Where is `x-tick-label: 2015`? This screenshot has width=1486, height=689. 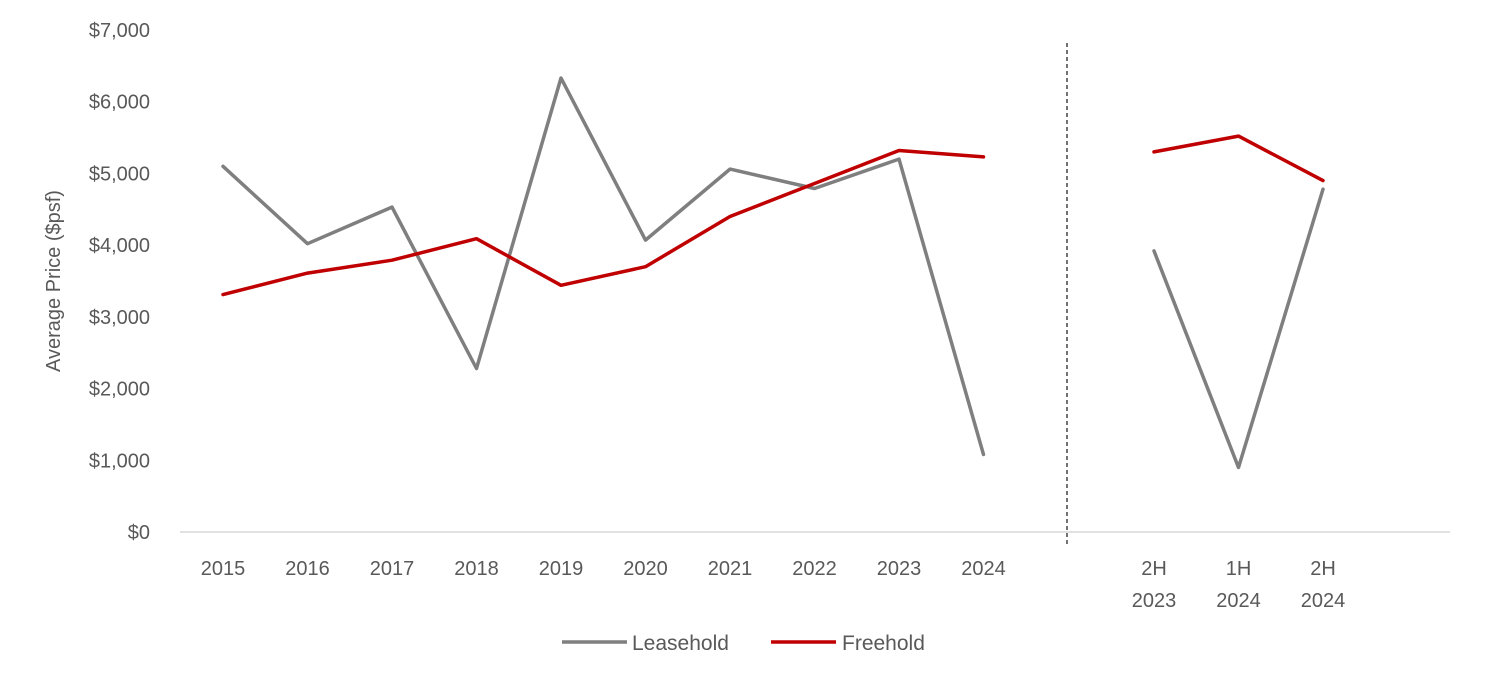 x-tick-label: 2015 is located at coordinates (223, 569).